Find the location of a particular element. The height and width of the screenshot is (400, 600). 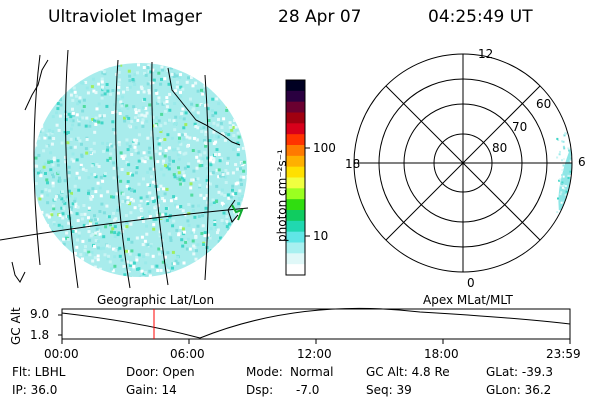

polar-label-0: 0 is located at coordinates (471, 283).